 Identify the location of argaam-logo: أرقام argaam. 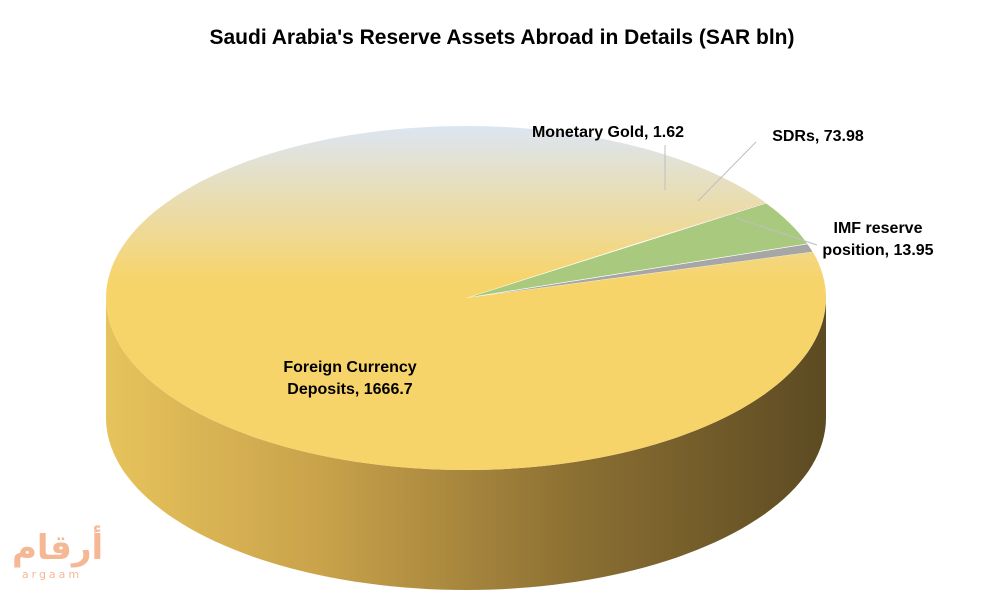
(58, 560).